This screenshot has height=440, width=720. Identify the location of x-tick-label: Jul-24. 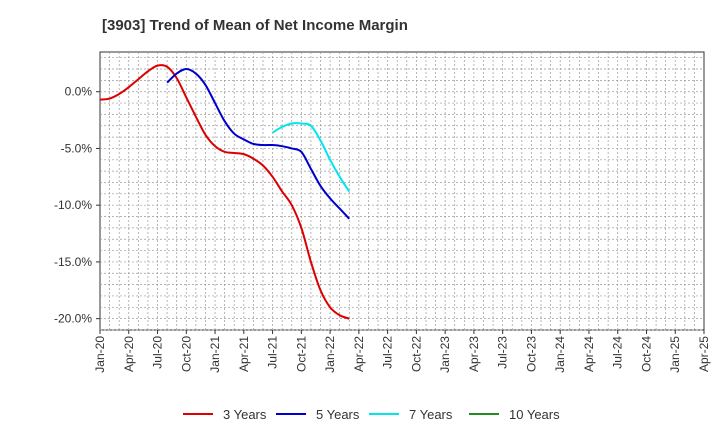
(618, 352).